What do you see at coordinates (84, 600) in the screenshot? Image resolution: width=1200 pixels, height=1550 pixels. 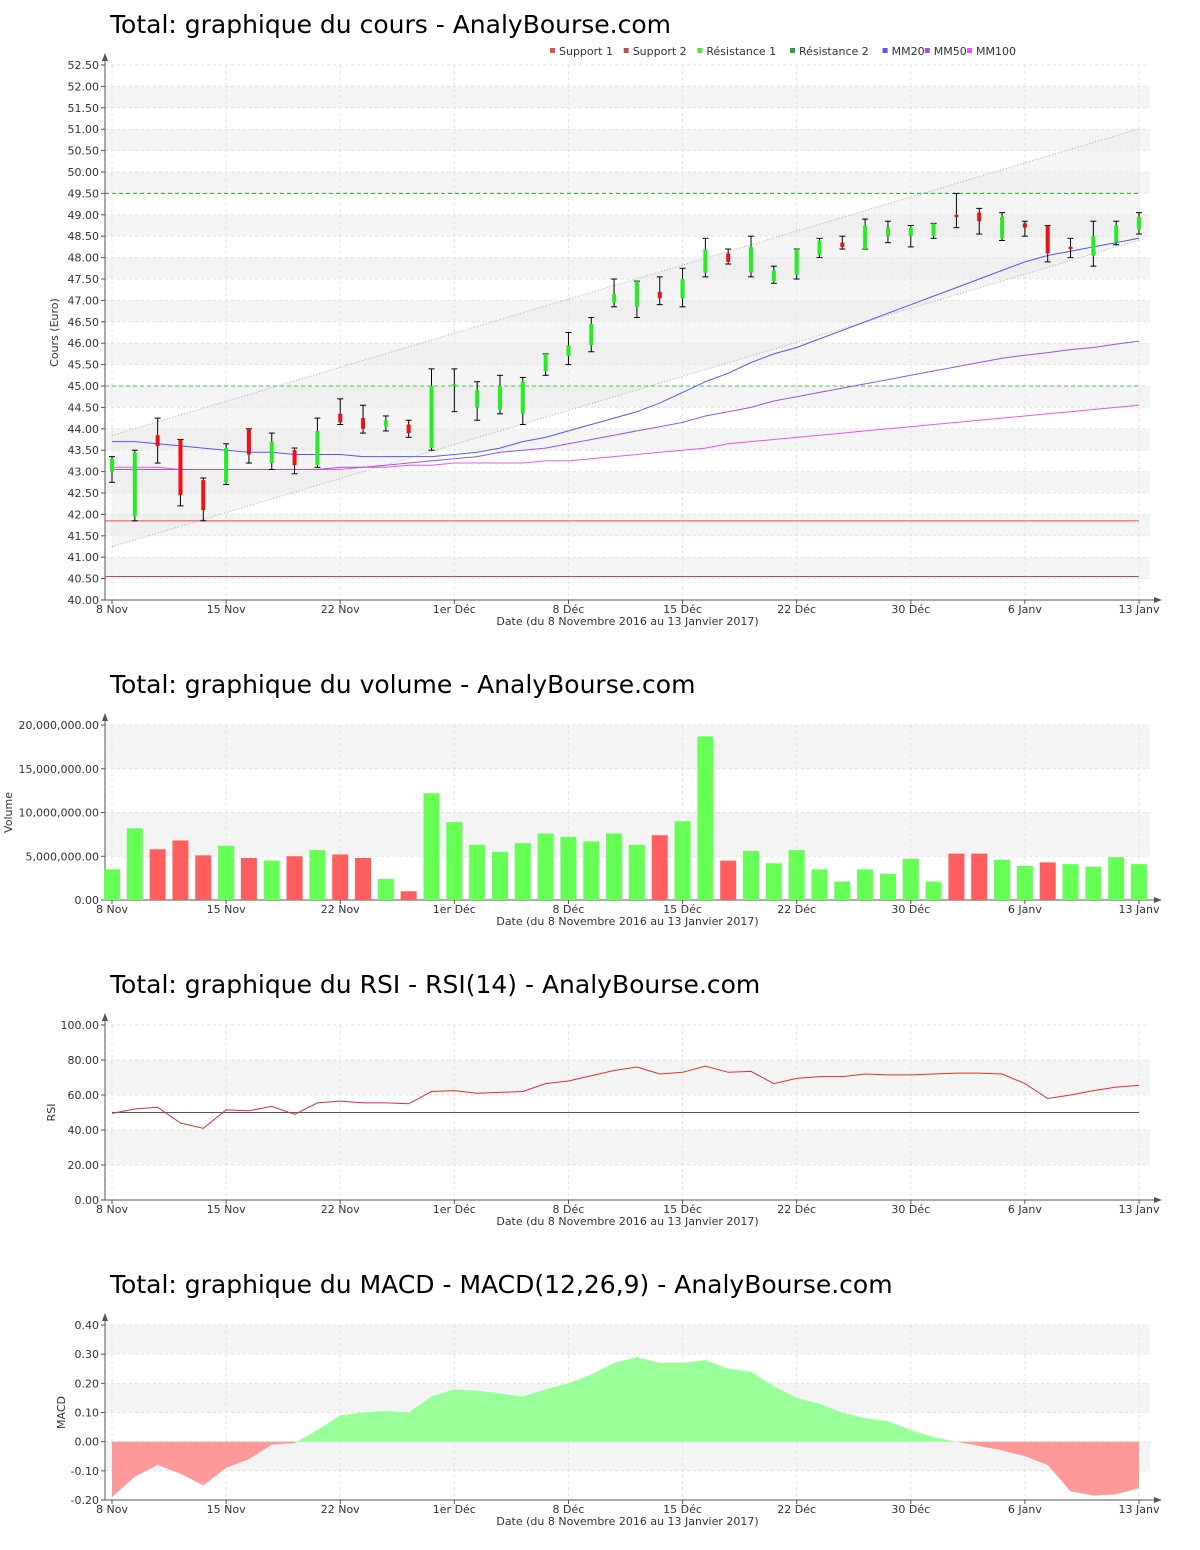 I see `price-ytick-label: 40.00` at bounding box center [84, 600].